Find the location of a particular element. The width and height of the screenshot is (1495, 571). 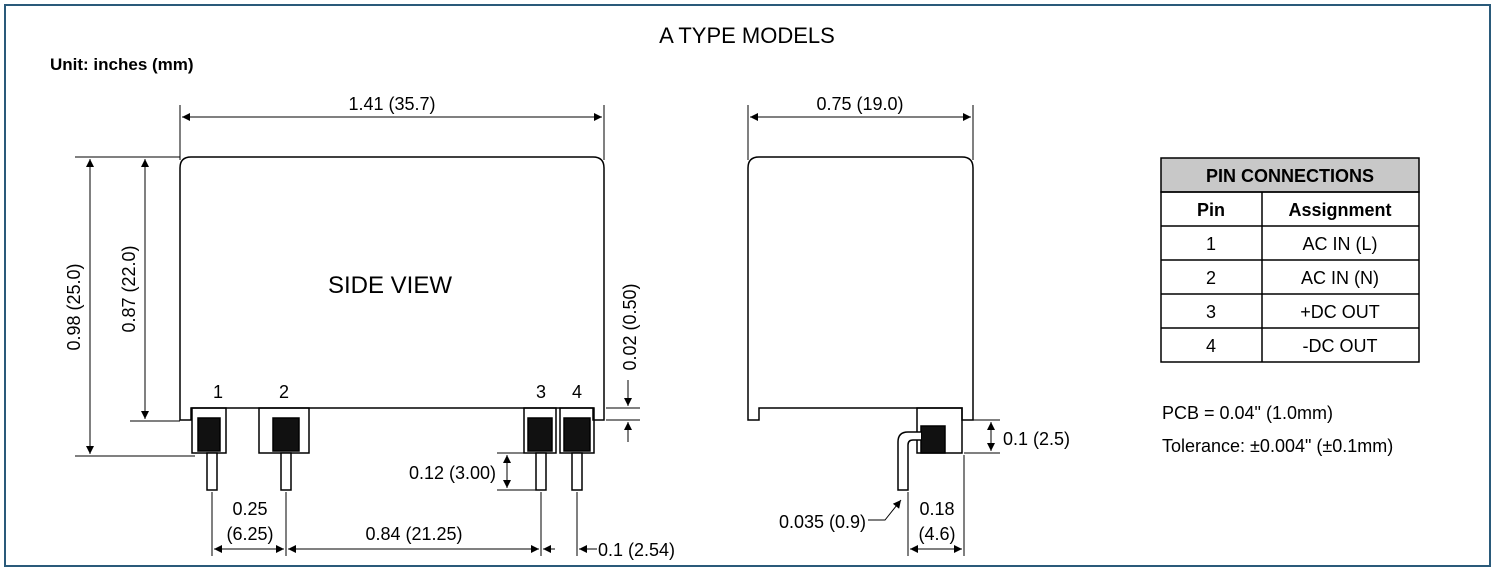

pin-label-3: 3 is located at coordinates (541, 392).